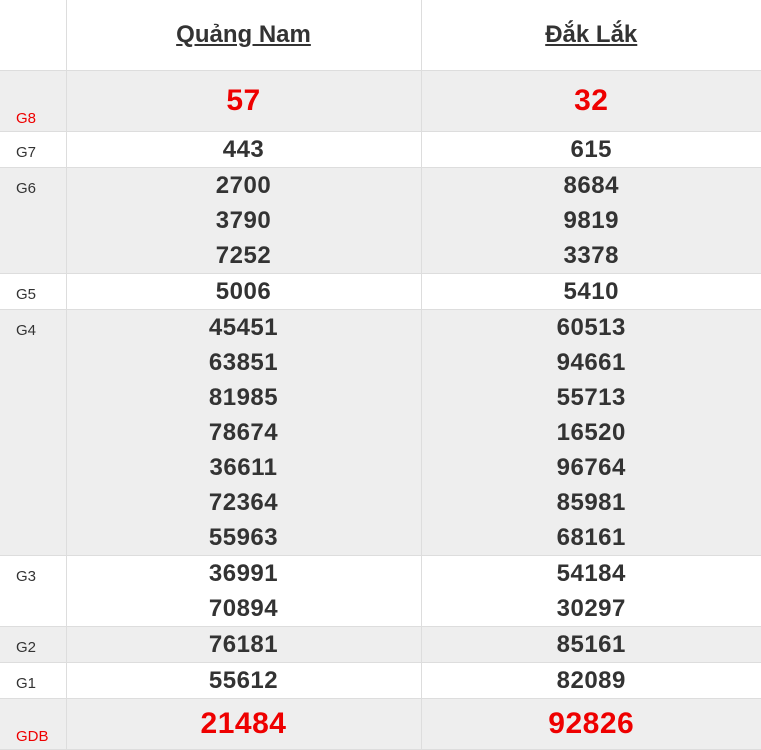 Image resolution: width=761 pixels, height=750 pixels. I want to click on prize-number: 9819, so click(591, 220).